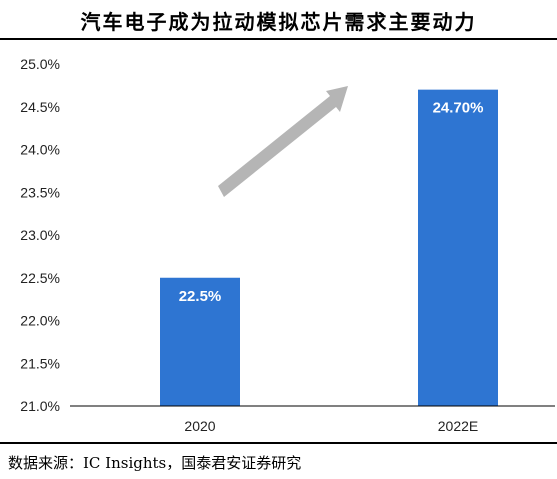  I want to click on y-tick-label: 22.5%, so click(40, 278).